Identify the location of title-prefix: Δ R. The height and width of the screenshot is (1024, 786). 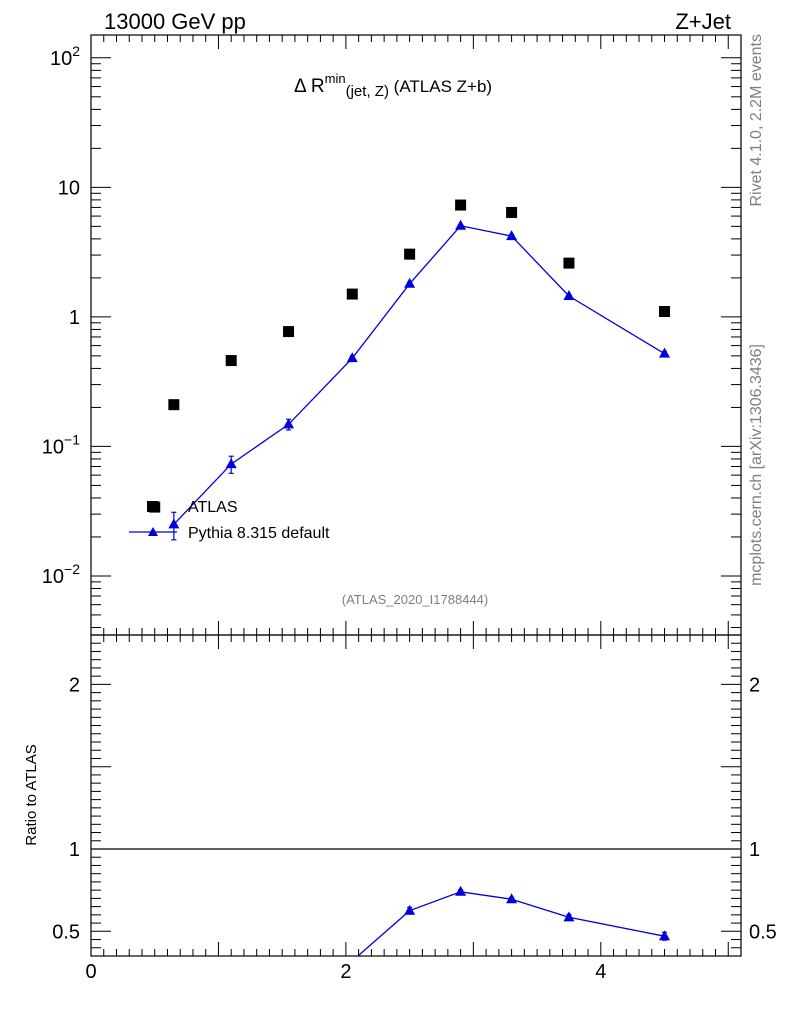
(309, 86).